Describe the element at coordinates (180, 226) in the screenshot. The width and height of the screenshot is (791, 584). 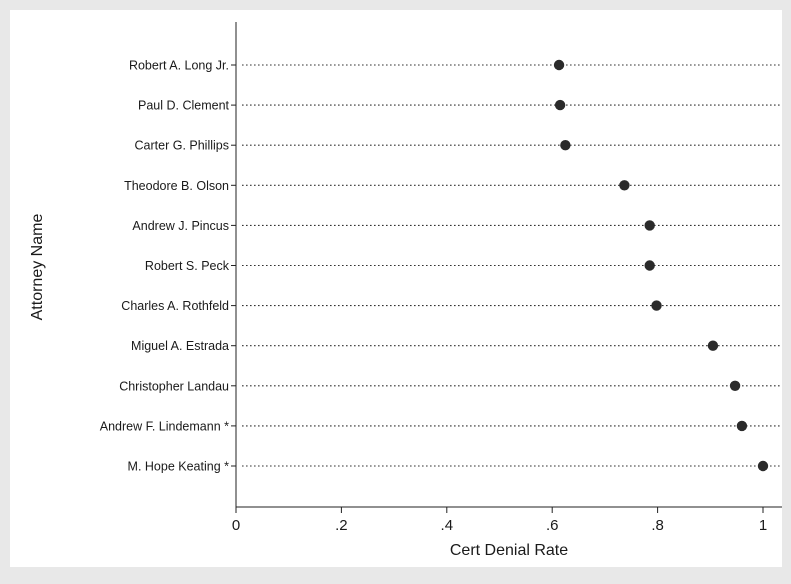
I see `category-label: Andrew J. Pincus` at that location.